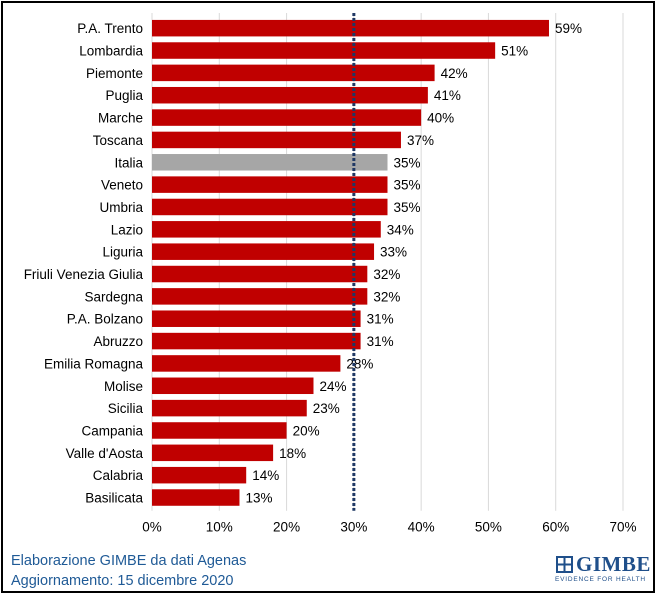  What do you see at coordinates (407, 162) in the screenshot?
I see `value-label-6: 35%` at bounding box center [407, 162].